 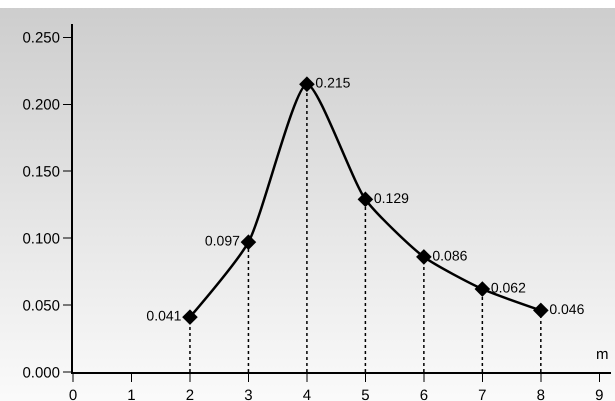 What do you see at coordinates (599, 394) in the screenshot?
I see `x-tick-label: 9` at bounding box center [599, 394].